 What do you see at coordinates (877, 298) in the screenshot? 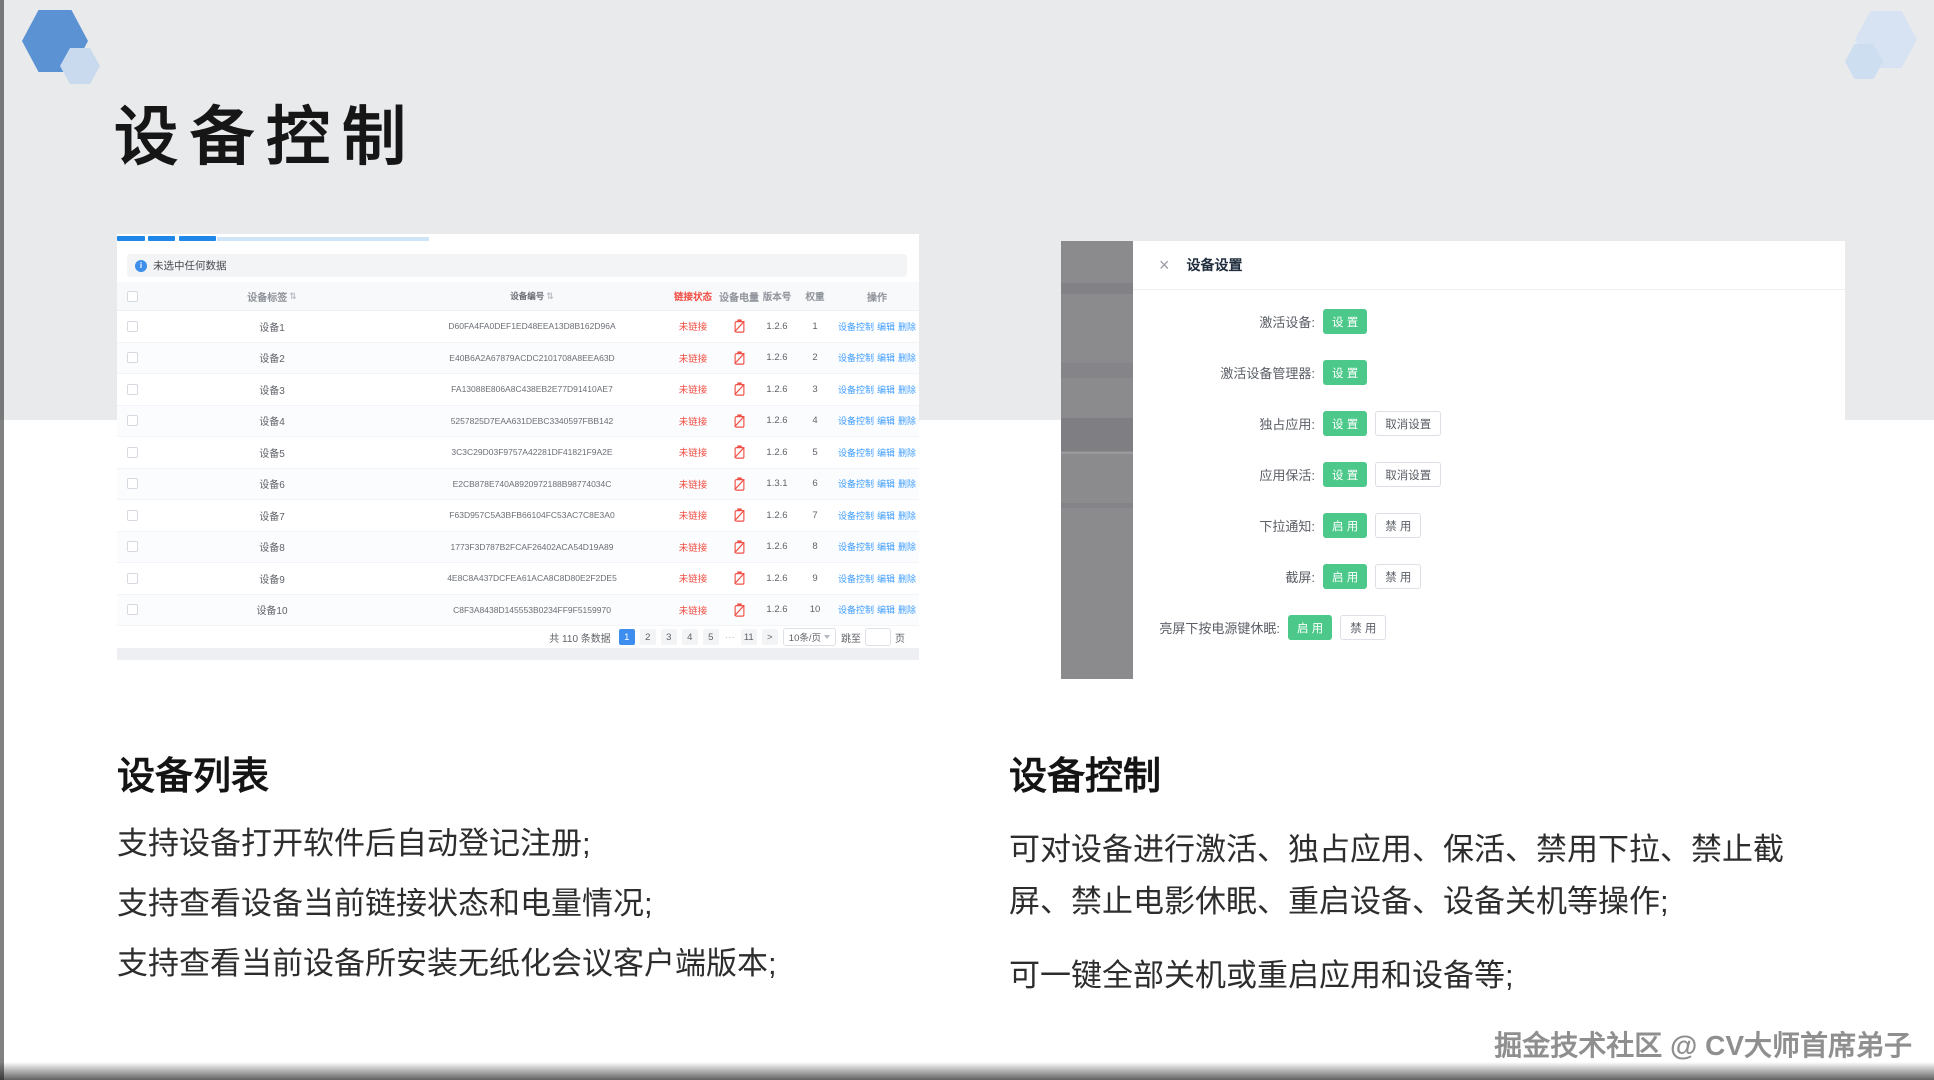
I see `column-actions: 操作` at bounding box center [877, 298].